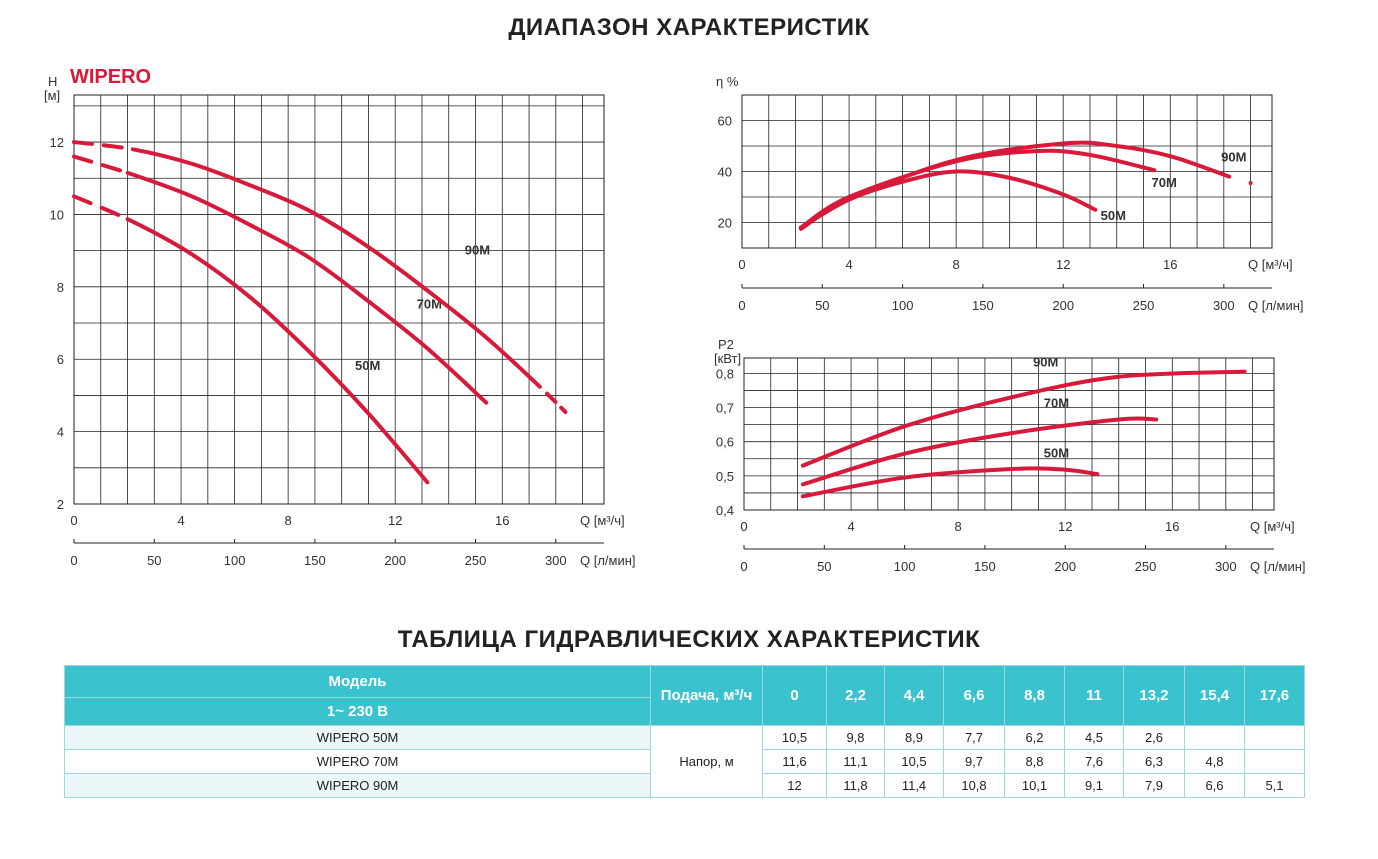  I want to click on value-cell: 8,8, so click(1034, 761).